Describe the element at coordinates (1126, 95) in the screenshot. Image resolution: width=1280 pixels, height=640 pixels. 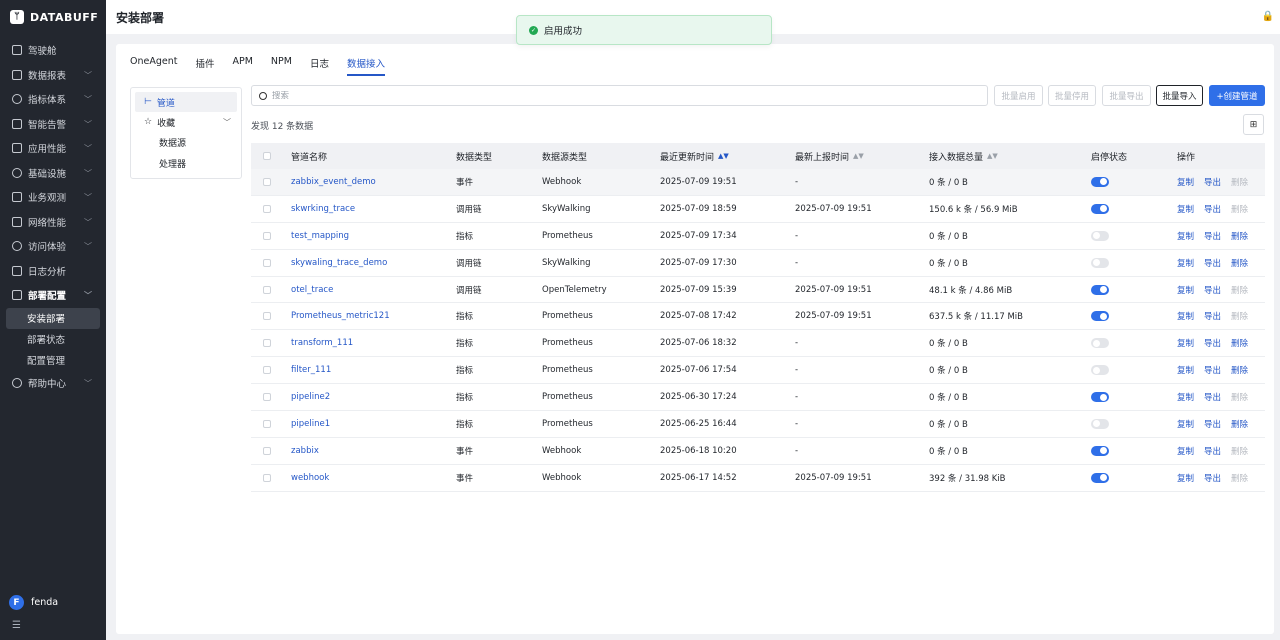
I see `batch-export-button: 批量导出` at that location.